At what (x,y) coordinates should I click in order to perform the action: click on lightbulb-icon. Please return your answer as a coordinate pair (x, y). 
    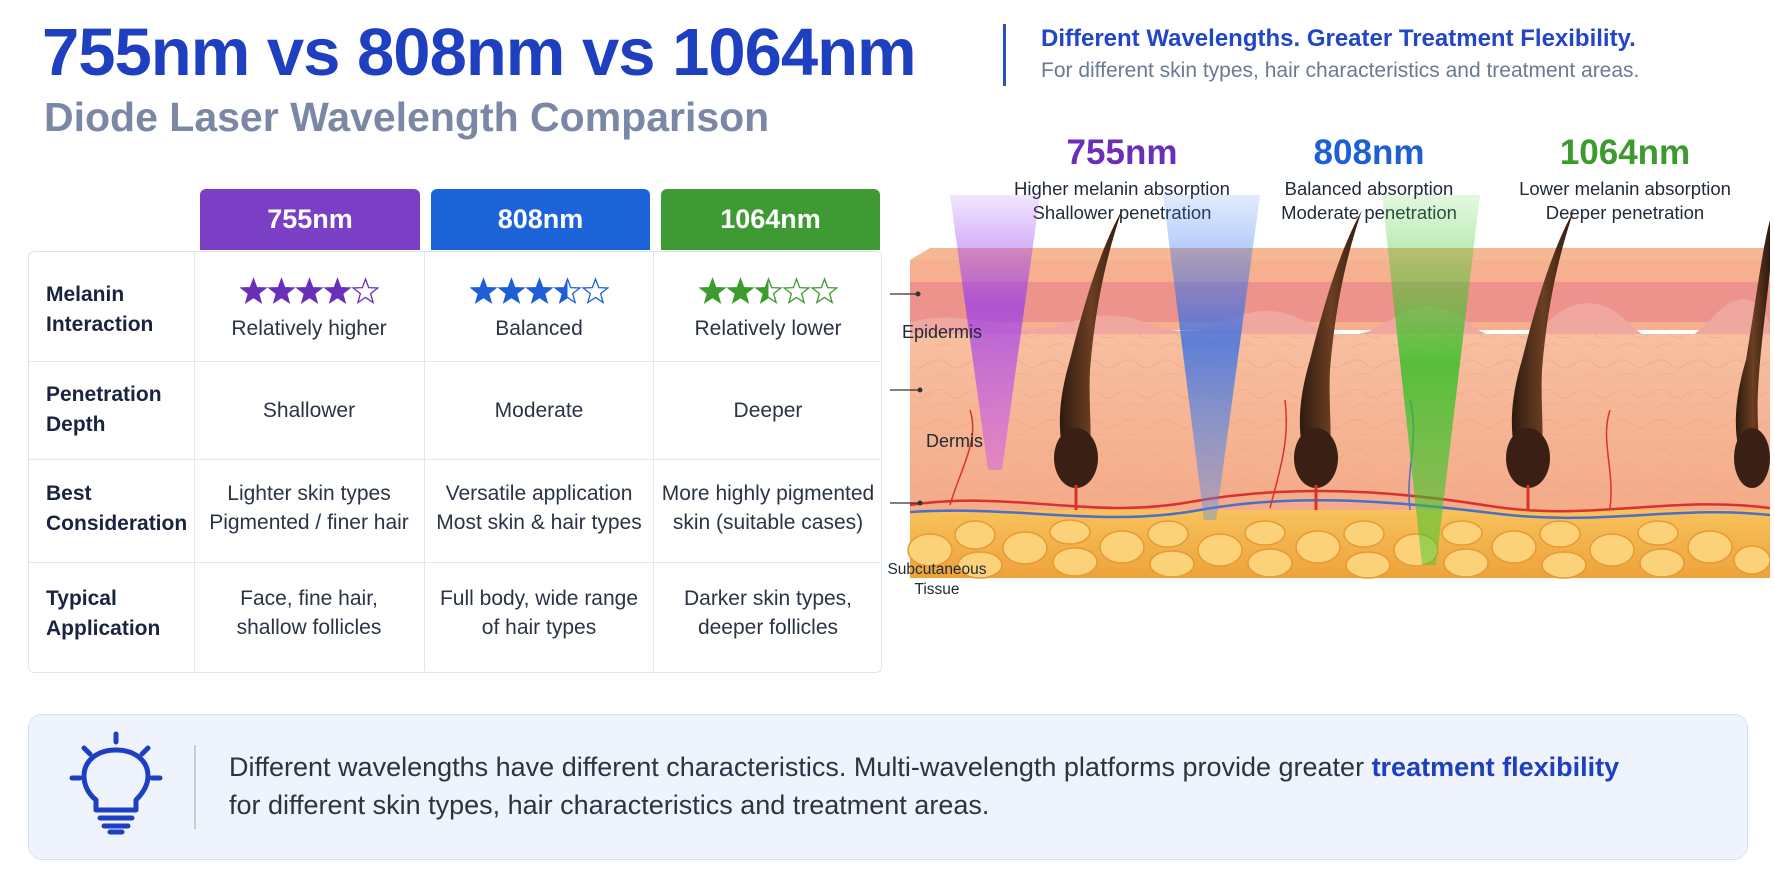
    Looking at the image, I should click on (116, 783).